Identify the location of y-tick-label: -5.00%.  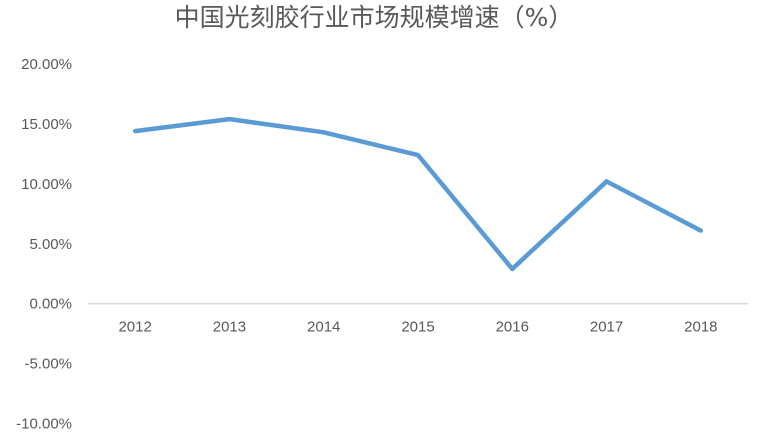
(48, 364).